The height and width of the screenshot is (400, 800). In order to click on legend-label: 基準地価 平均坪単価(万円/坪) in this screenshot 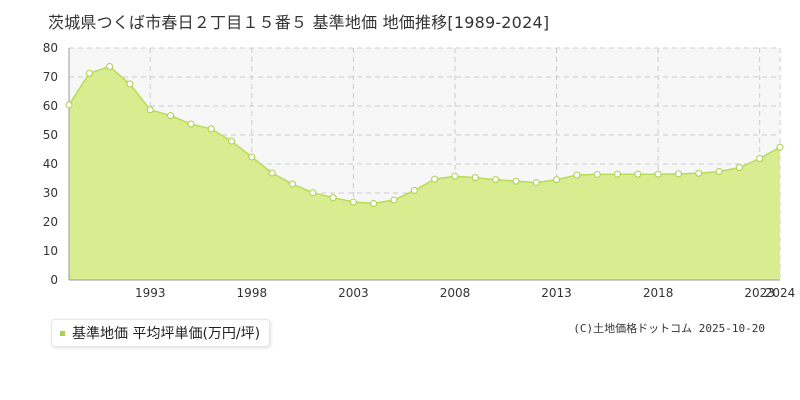, I will do `click(166, 334)`.